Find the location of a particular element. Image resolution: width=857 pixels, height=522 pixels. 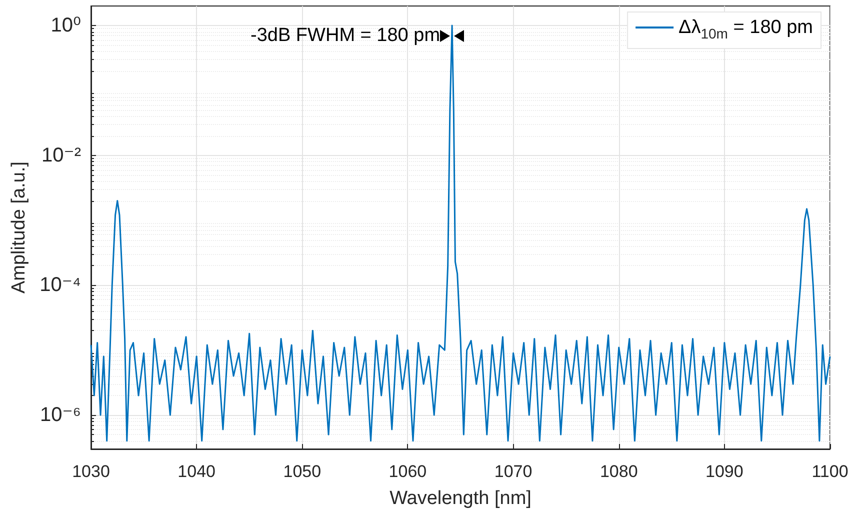

x-axis-title: Wavelength [nm] is located at coordinates (461, 498).